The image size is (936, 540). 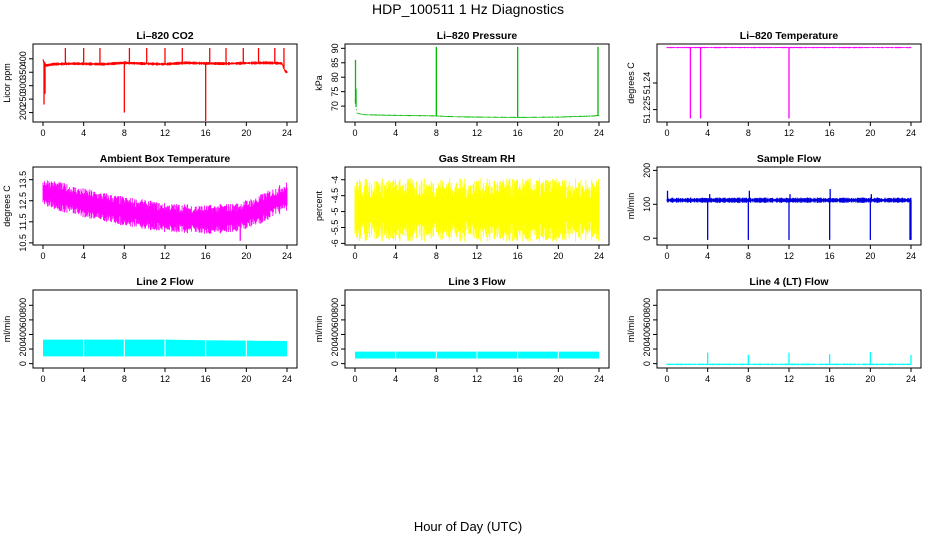 I want to click on y-tick-label: 250, so click(x=23, y=99).